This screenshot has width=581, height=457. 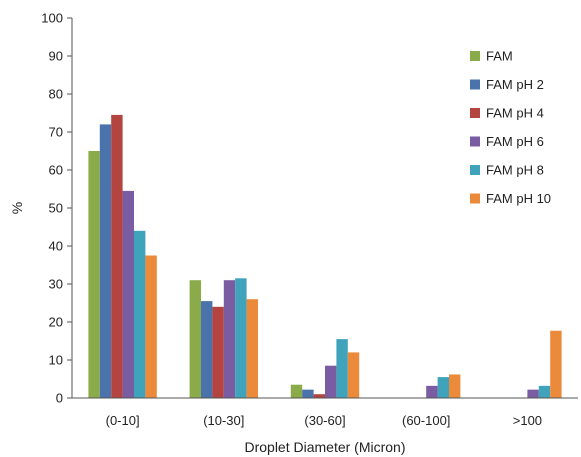 I want to click on y-tick-label: 10, so click(x=56, y=360).